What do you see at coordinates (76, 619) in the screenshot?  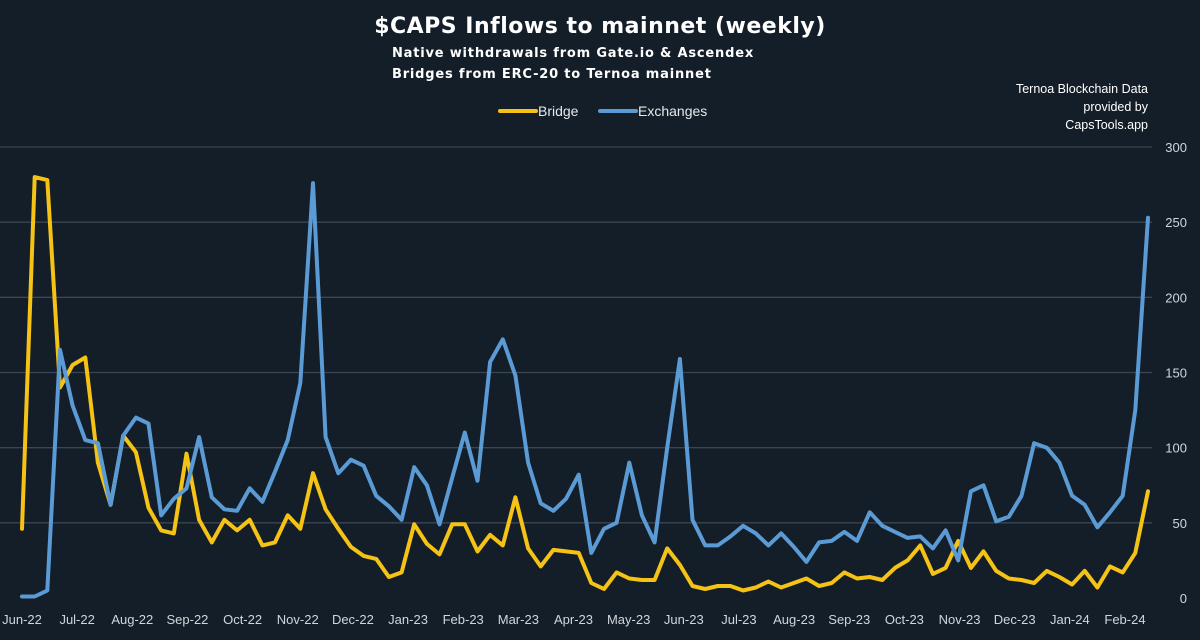 I see `x-tick-label: Jul-22` at bounding box center [76, 619].